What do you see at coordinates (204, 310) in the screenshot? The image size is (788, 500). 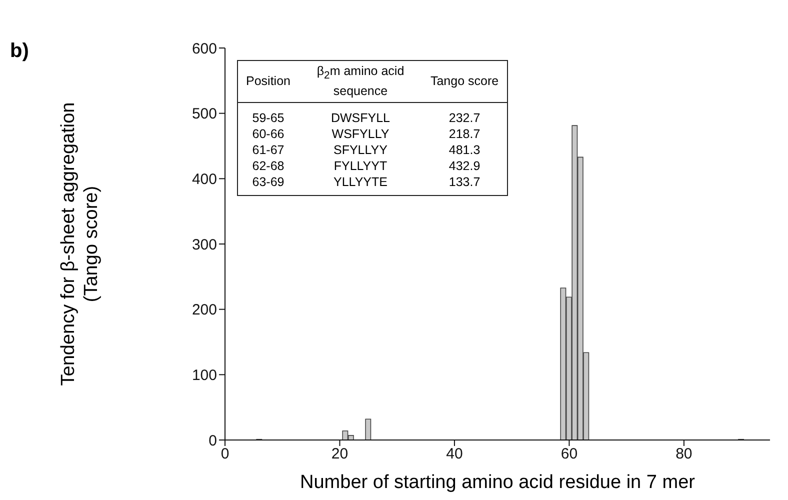 I see `y-tick-label: 200` at bounding box center [204, 310].